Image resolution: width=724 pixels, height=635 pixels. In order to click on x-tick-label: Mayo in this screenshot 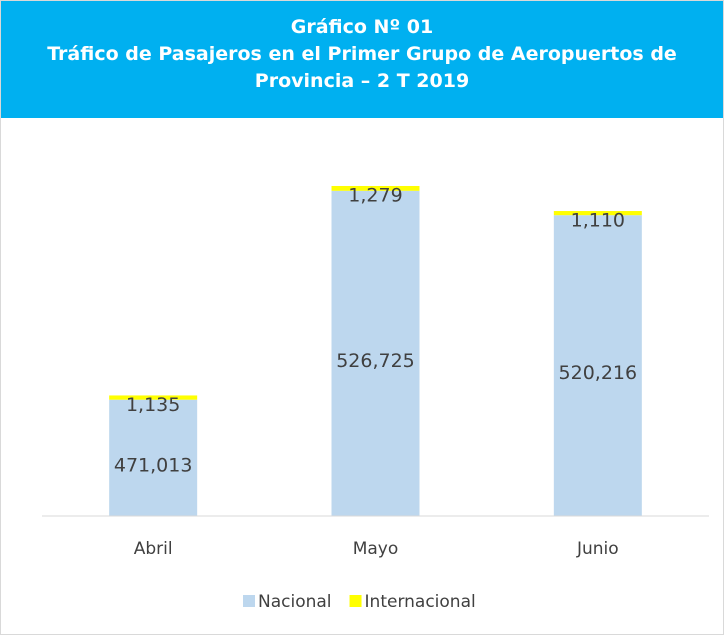, I will do `click(376, 549)`.